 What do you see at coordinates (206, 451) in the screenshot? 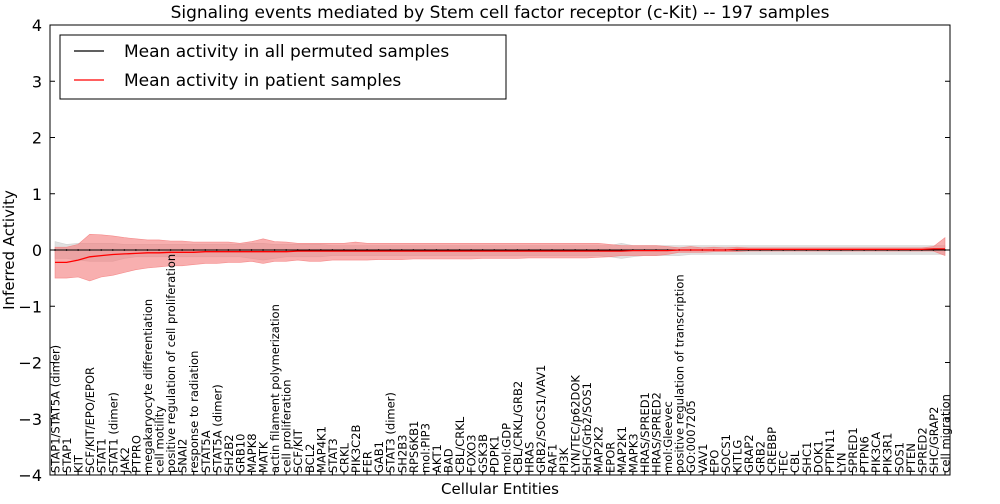
I see `x-tick-label: STAT5A` at bounding box center [206, 451].